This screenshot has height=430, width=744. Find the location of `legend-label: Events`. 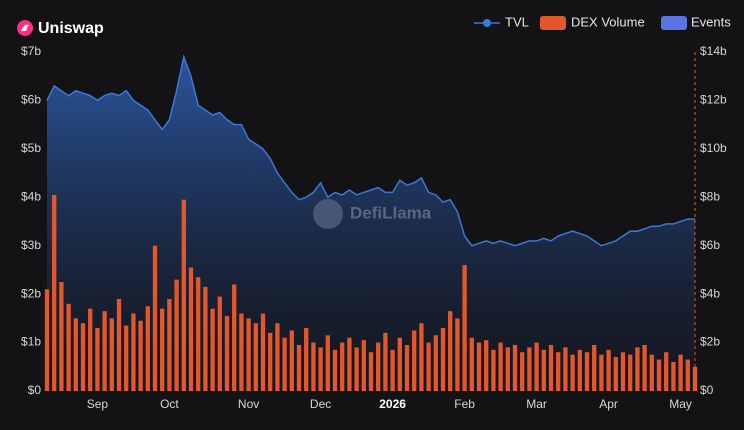

legend-label: Events is located at coordinates (711, 21).